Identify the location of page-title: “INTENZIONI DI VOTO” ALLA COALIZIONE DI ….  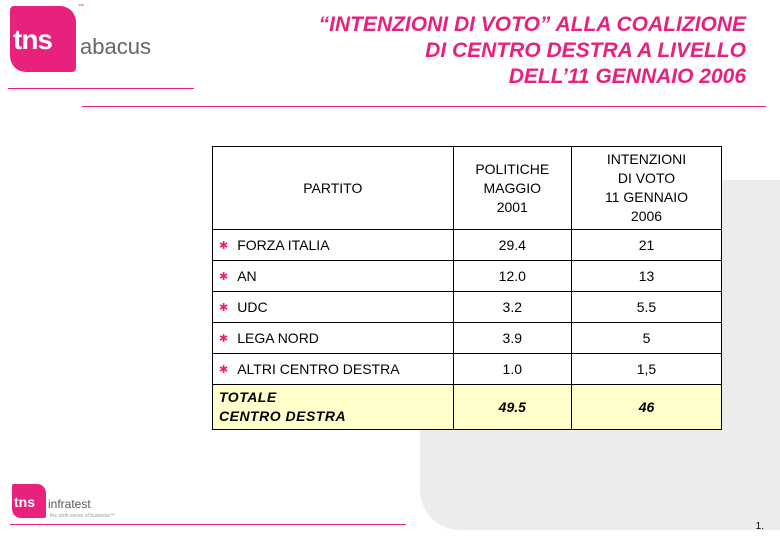
(476, 51).